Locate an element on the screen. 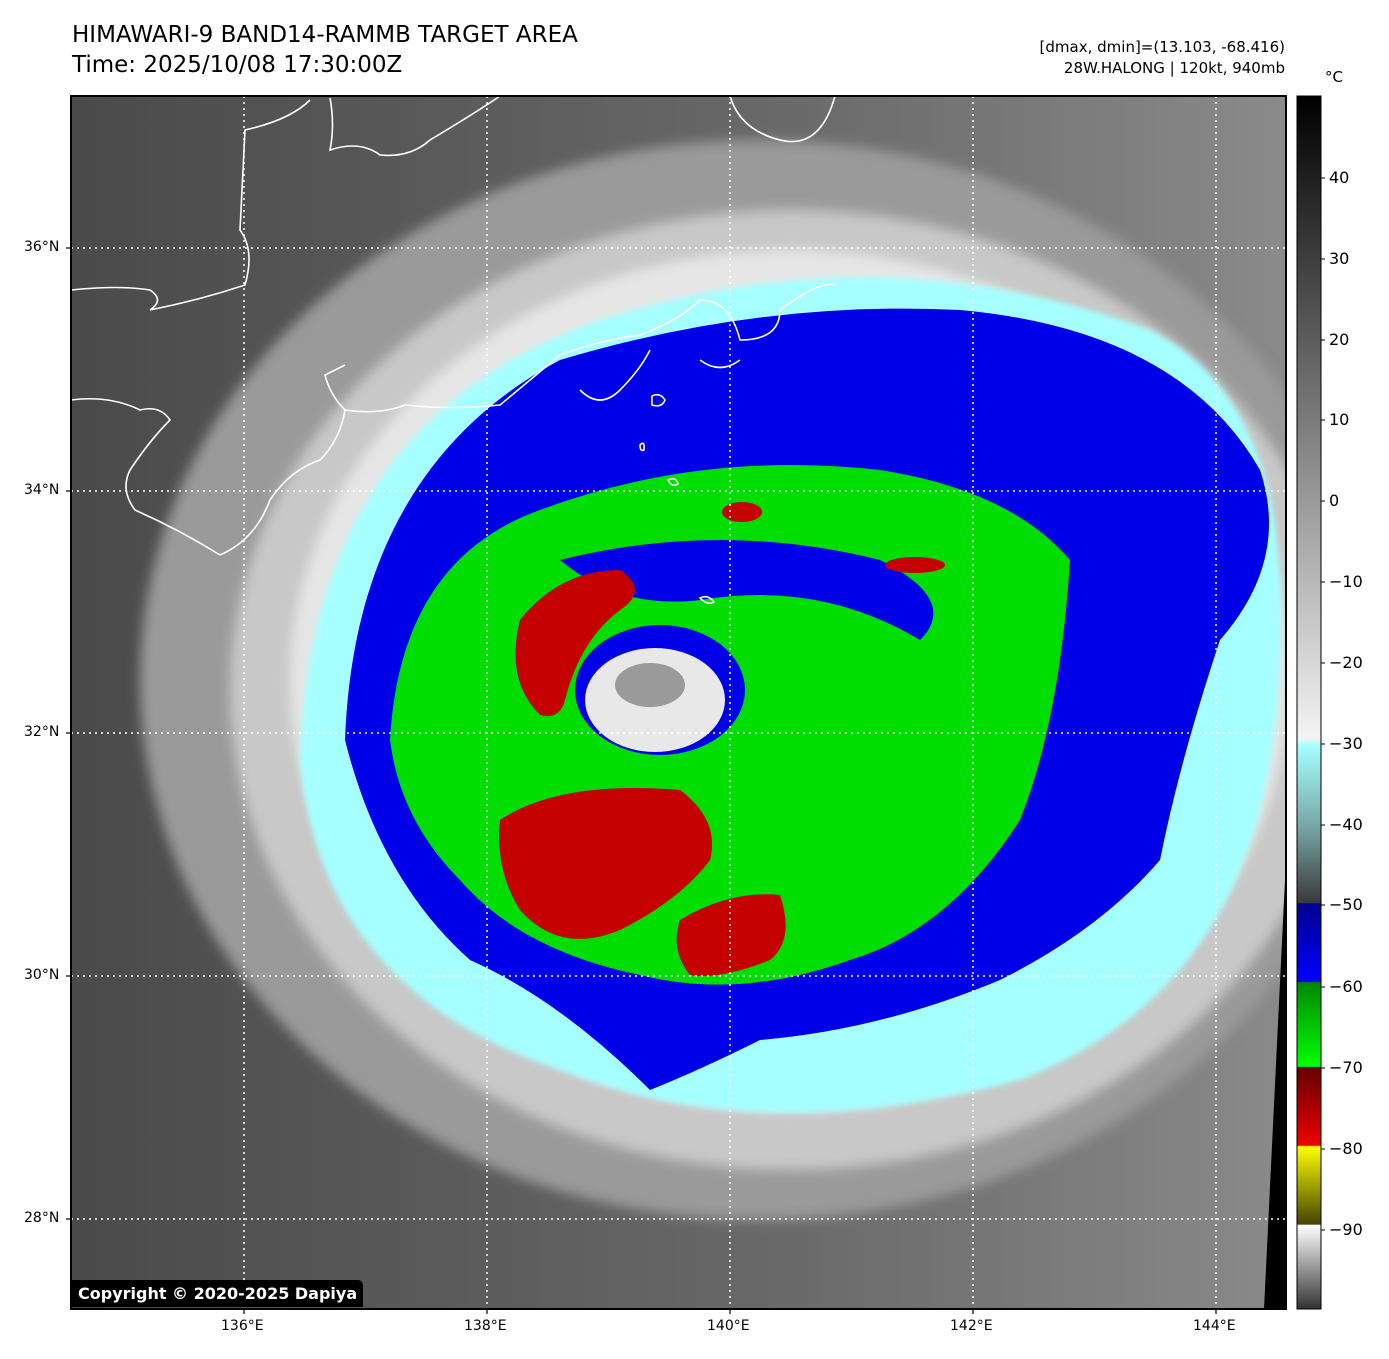 The height and width of the screenshot is (1359, 1389). red-region-north is located at coordinates (575, 643).